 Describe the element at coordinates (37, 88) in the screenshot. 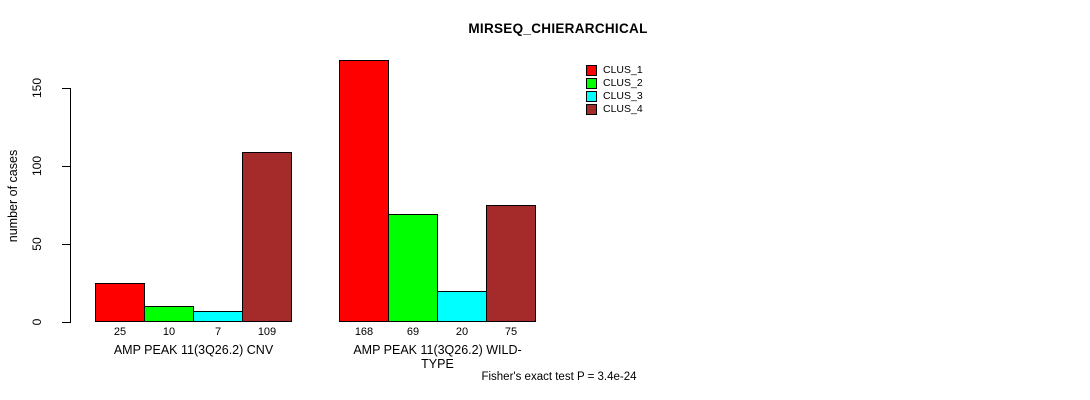

I see `y-axis-tick-label: 150` at that location.